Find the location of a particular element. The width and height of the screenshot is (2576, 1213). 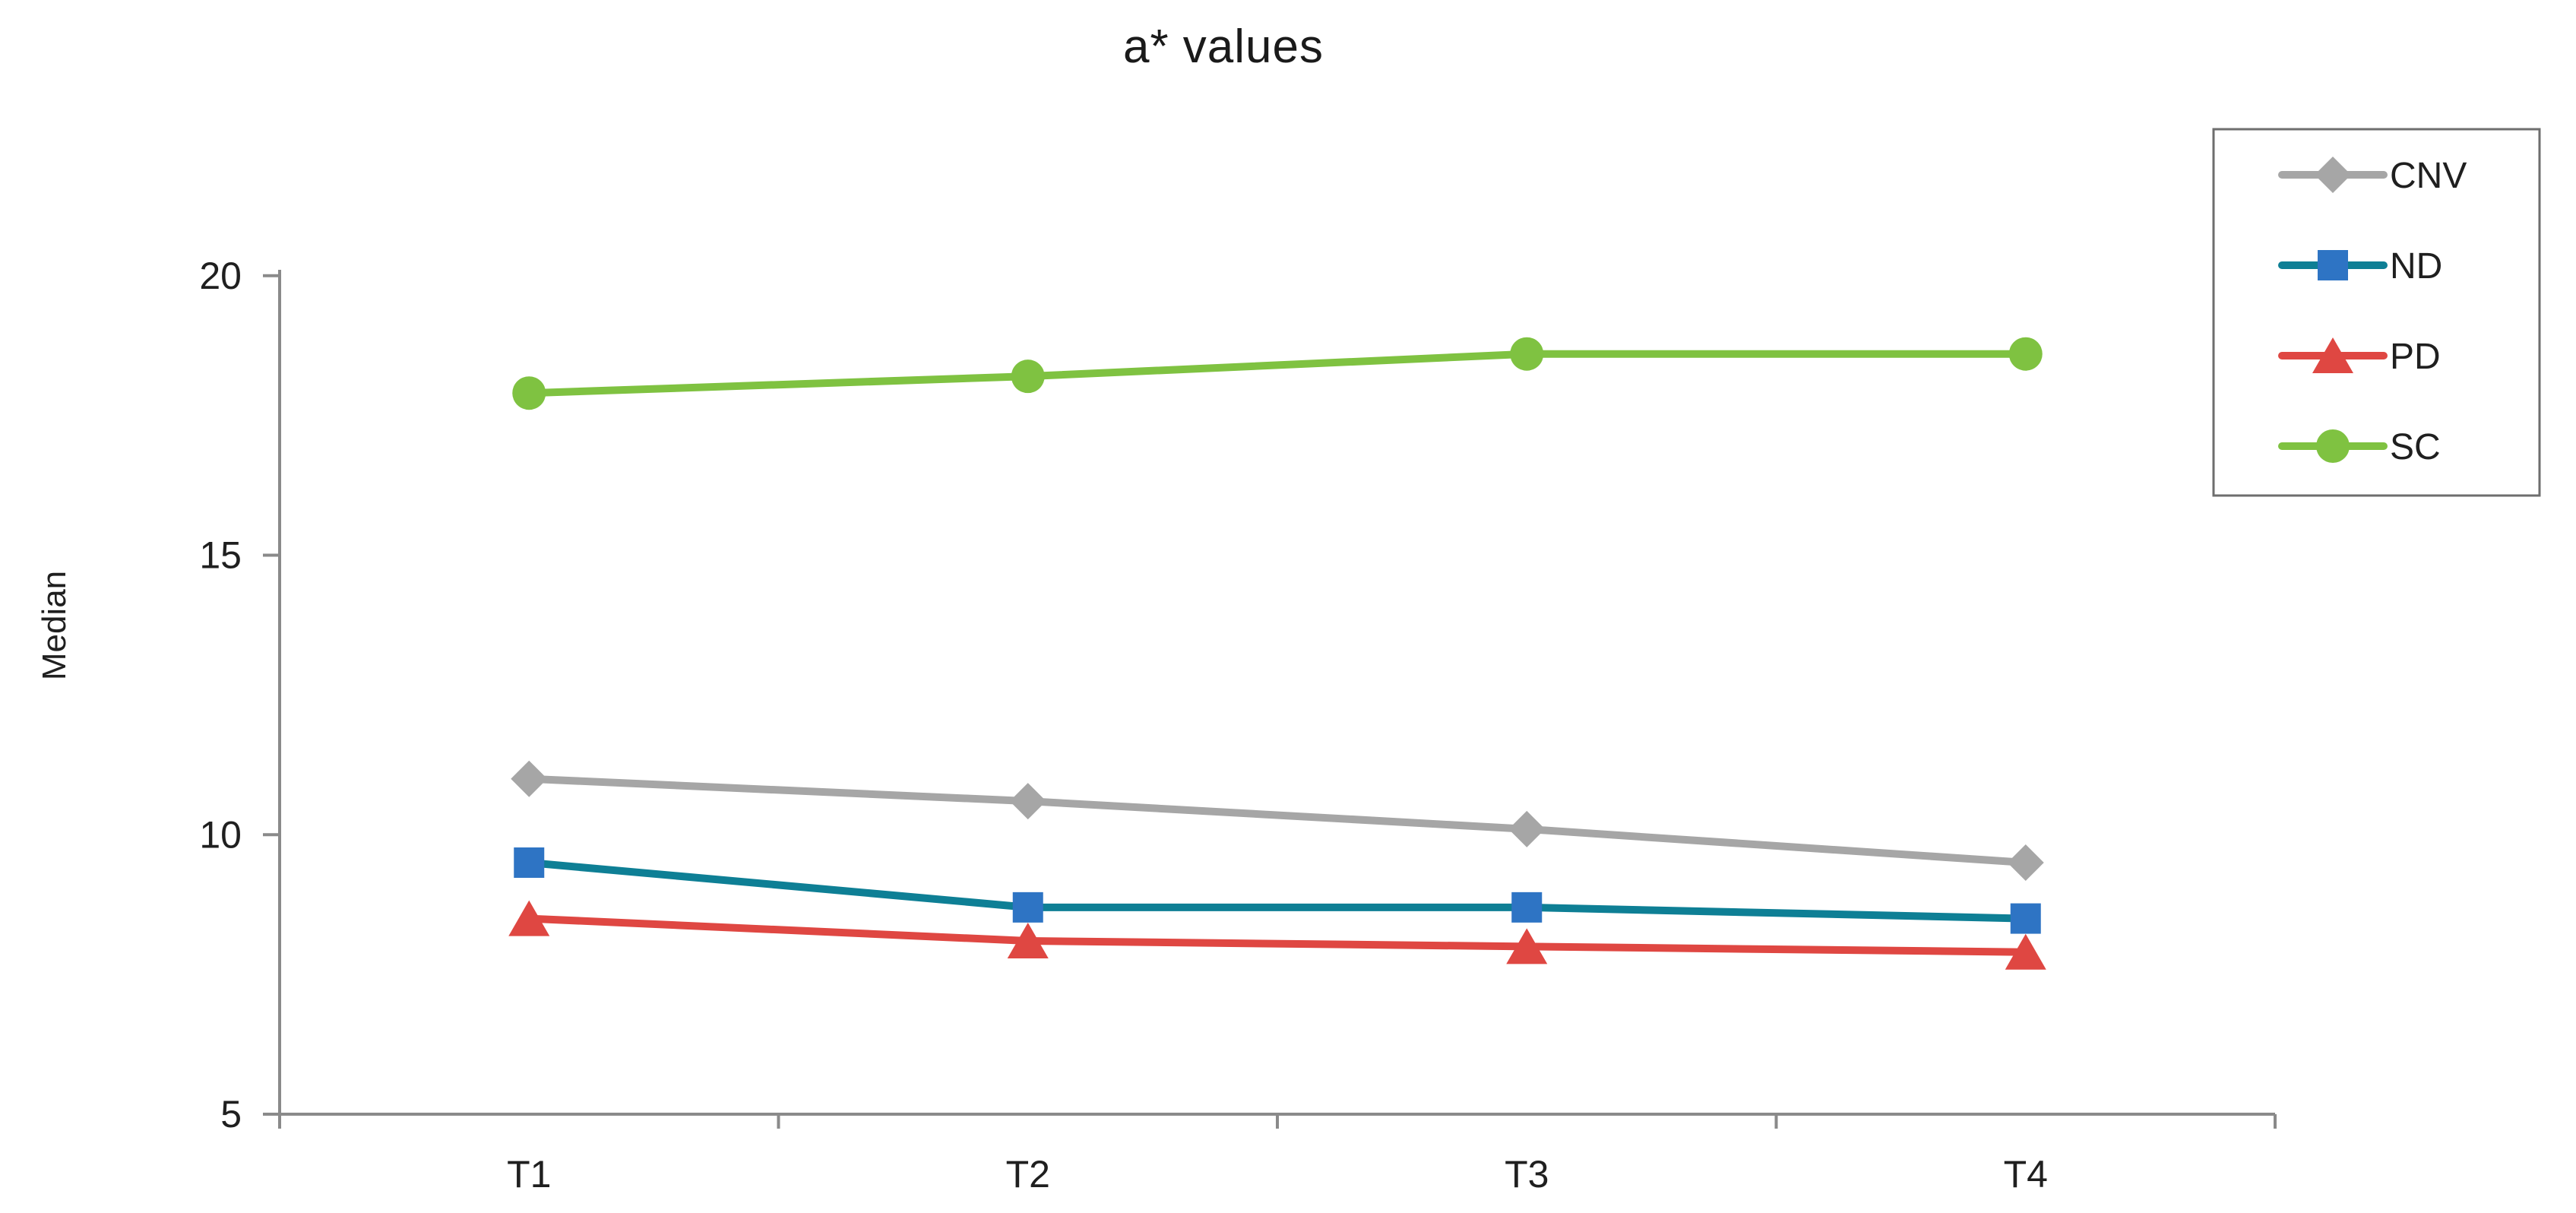

legend-marker-PD is located at coordinates (2332, 355).